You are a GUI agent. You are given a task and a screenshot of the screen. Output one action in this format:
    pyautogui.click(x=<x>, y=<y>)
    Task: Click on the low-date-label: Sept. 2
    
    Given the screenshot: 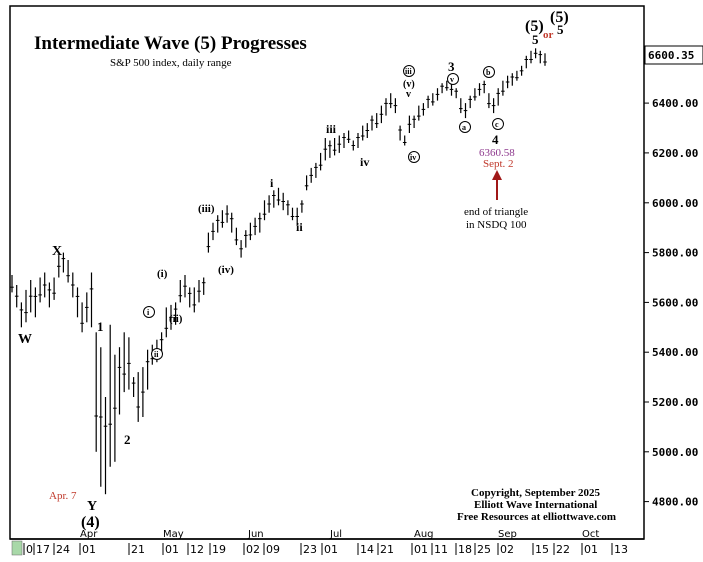 What is the action you would take?
    pyautogui.click(x=498, y=164)
    